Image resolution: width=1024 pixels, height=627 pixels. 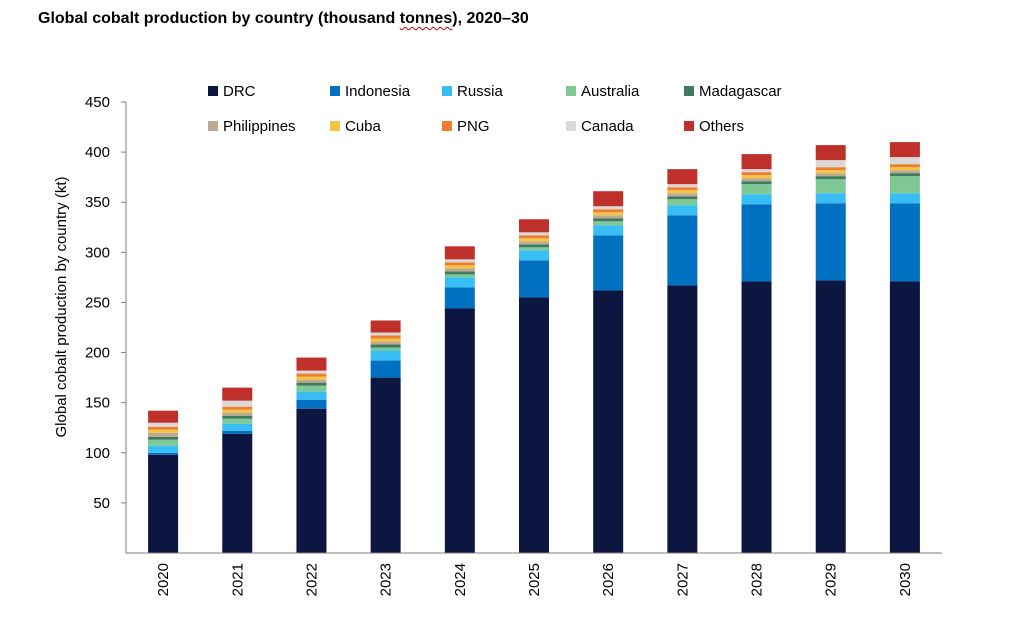 What do you see at coordinates (97, 403) in the screenshot?
I see `y-tick-label: 150` at bounding box center [97, 403].